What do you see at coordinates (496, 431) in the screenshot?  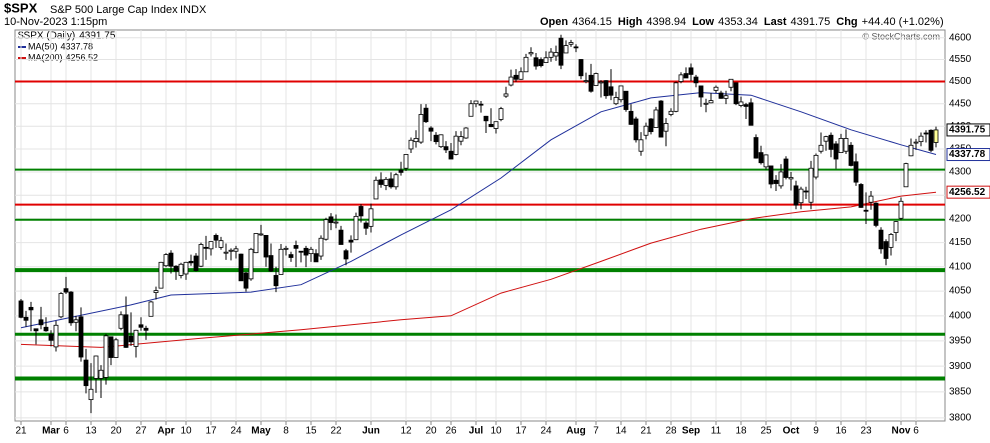 I see `x-tick-label: 10` at bounding box center [496, 431].